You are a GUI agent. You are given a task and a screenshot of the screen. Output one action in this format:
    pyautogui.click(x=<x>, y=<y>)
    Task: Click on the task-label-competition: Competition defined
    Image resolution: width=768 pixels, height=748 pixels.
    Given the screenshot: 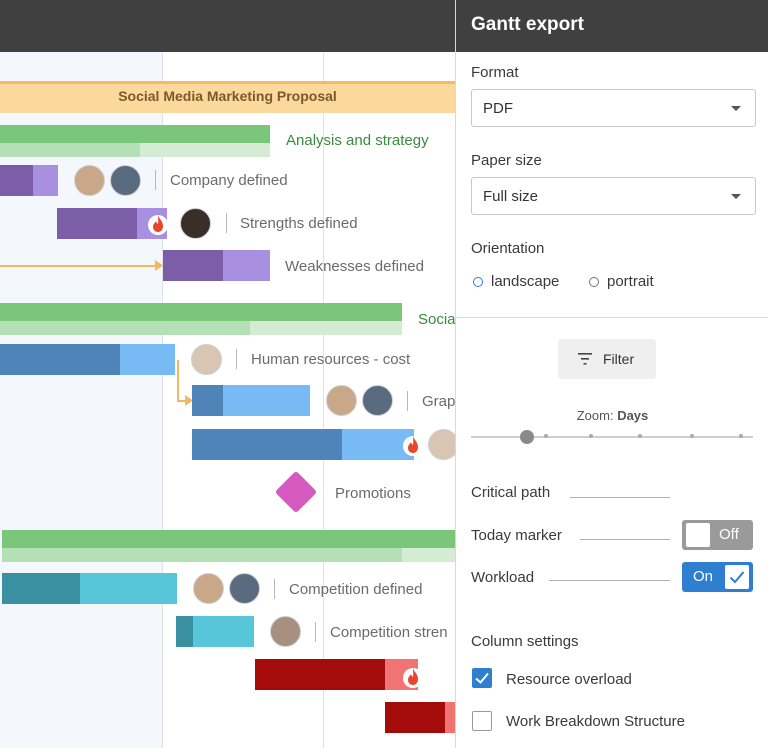 What is the action you would take?
    pyautogui.click(x=356, y=589)
    